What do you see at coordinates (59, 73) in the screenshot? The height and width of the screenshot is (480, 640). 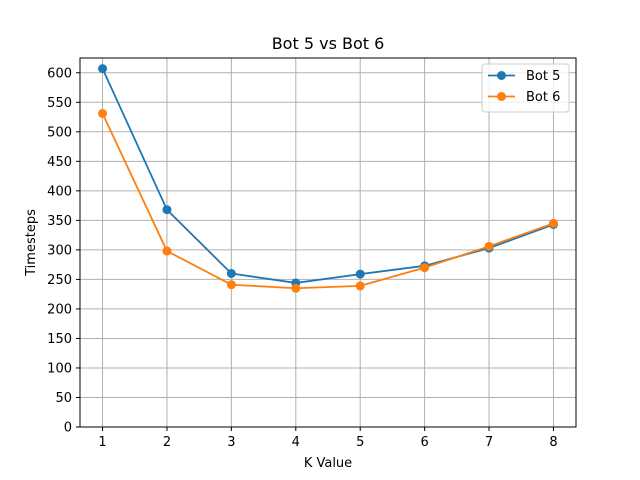 I see `y-tick-label: 600` at bounding box center [59, 73].